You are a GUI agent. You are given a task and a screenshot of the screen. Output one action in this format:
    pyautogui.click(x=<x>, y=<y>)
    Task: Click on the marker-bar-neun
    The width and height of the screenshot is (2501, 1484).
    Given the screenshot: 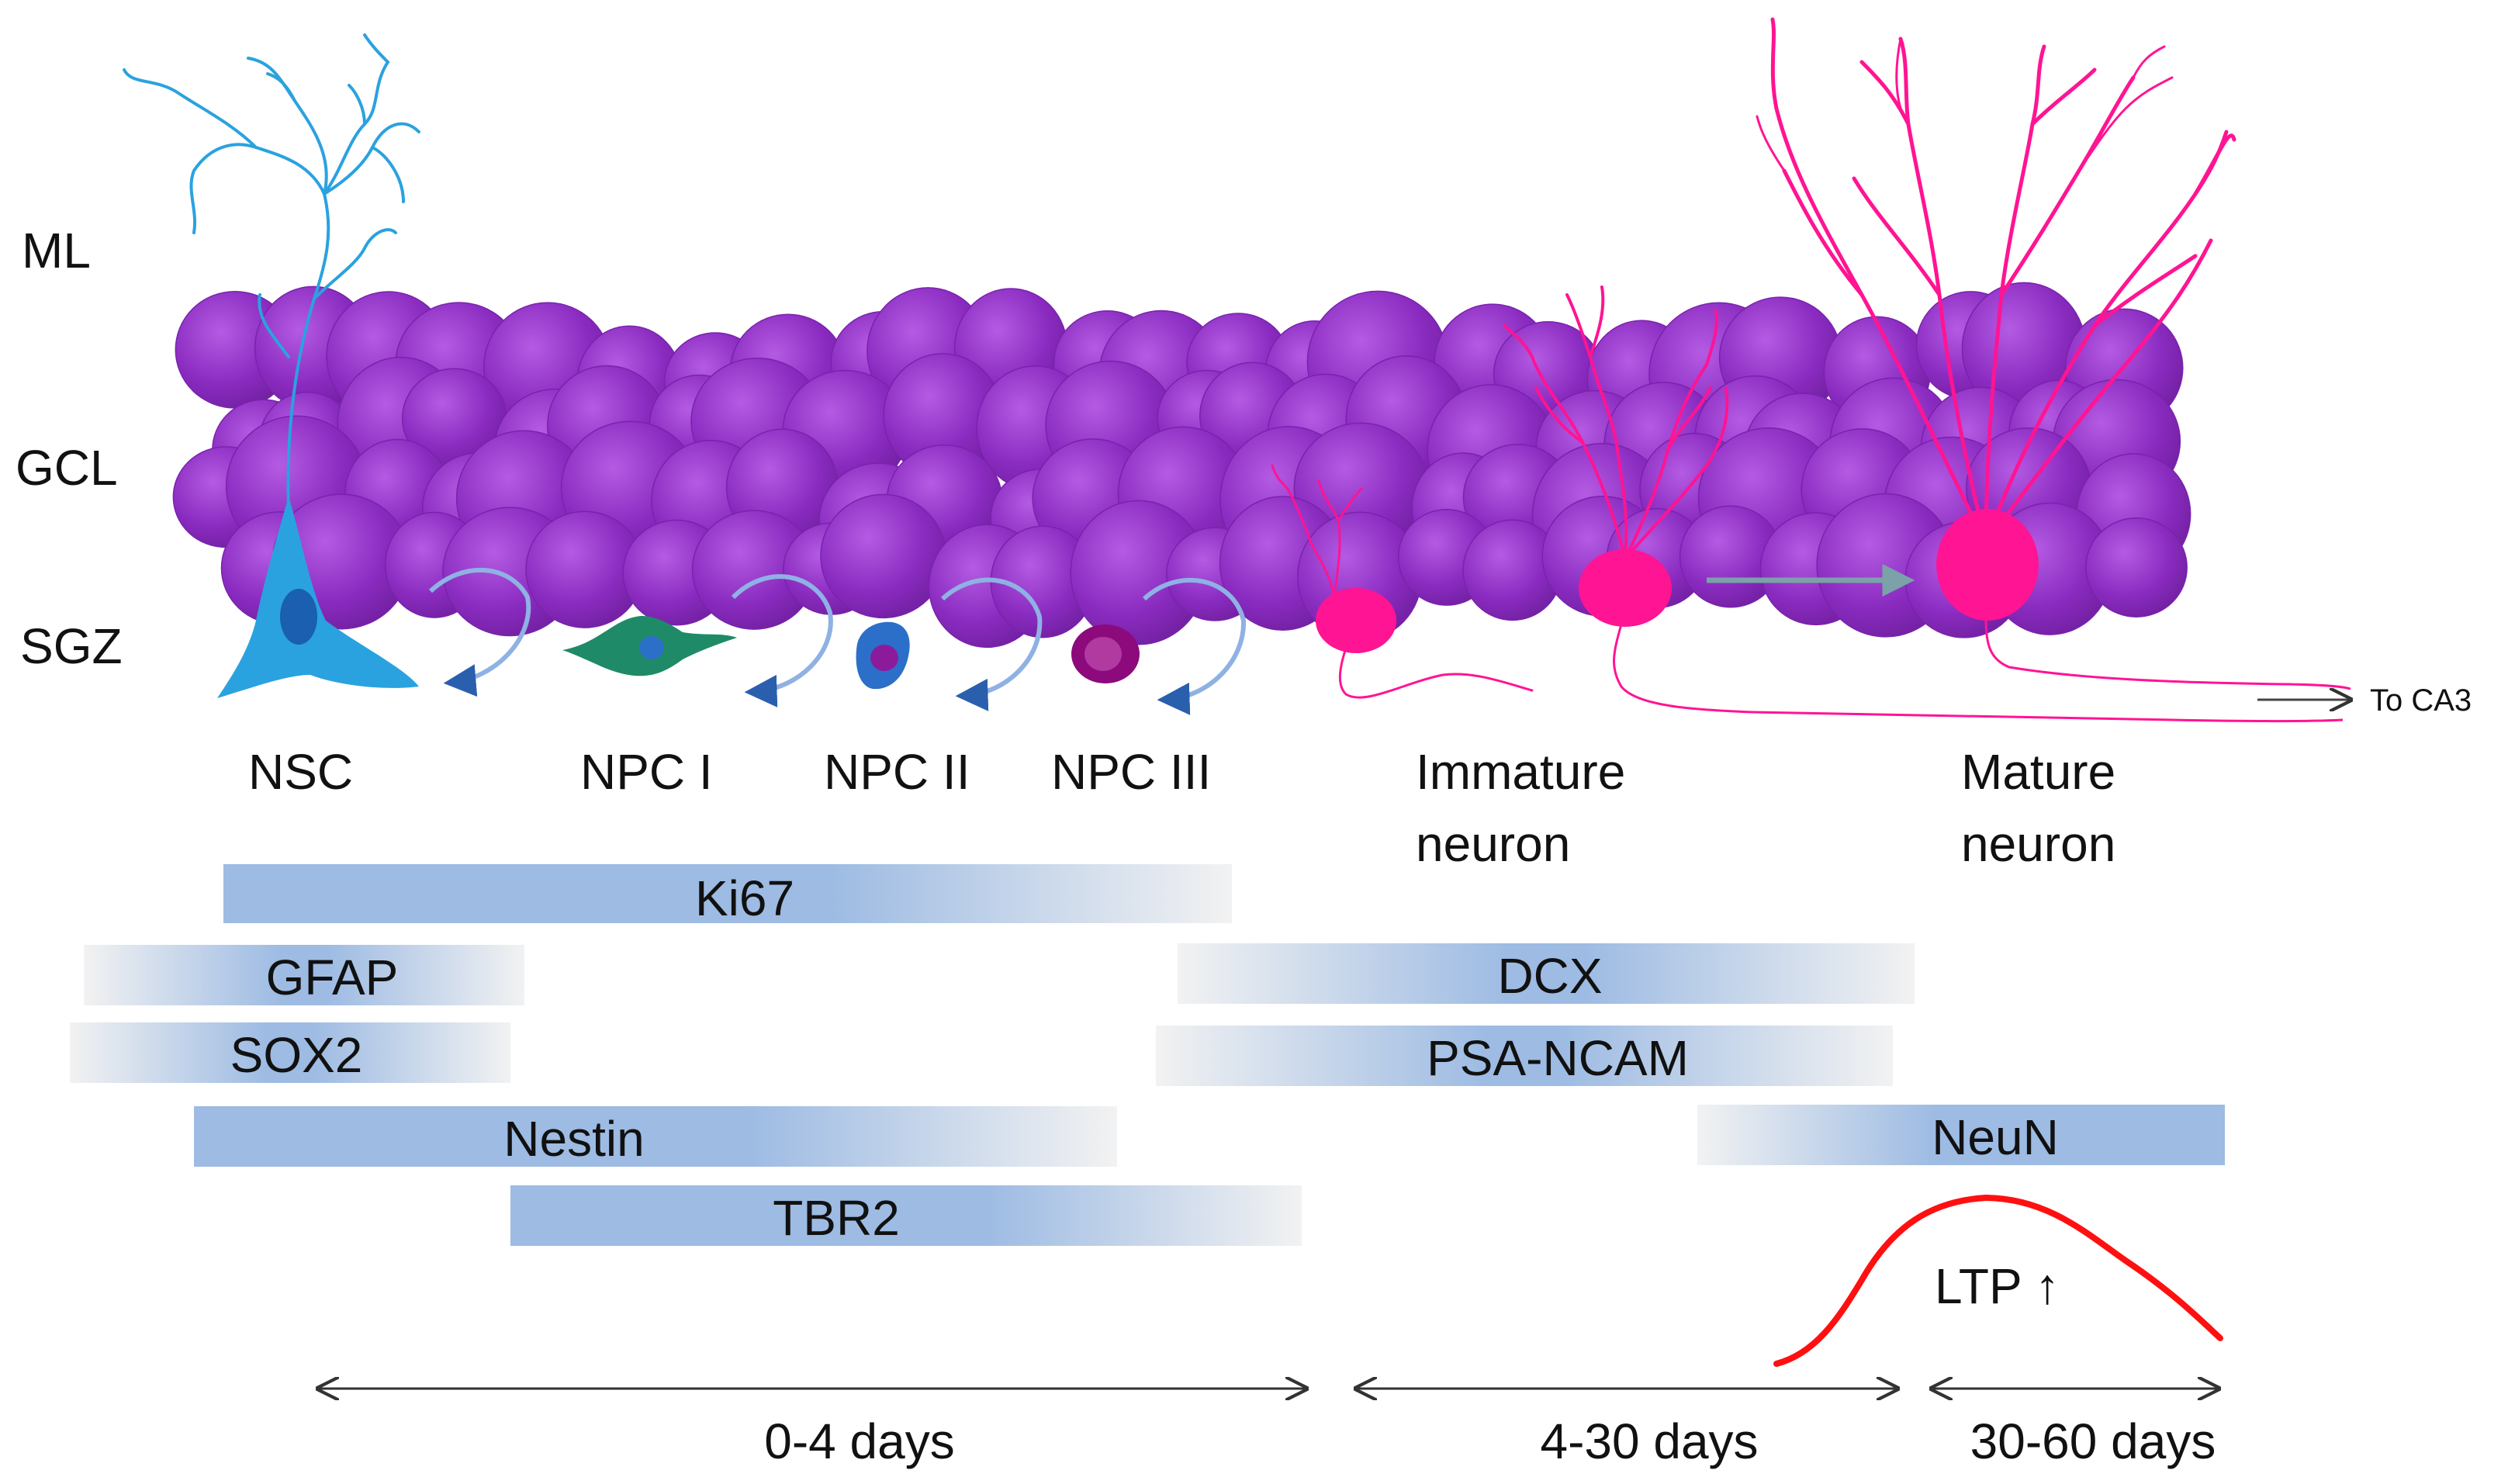 What is the action you would take?
    pyautogui.click(x=1961, y=1135)
    